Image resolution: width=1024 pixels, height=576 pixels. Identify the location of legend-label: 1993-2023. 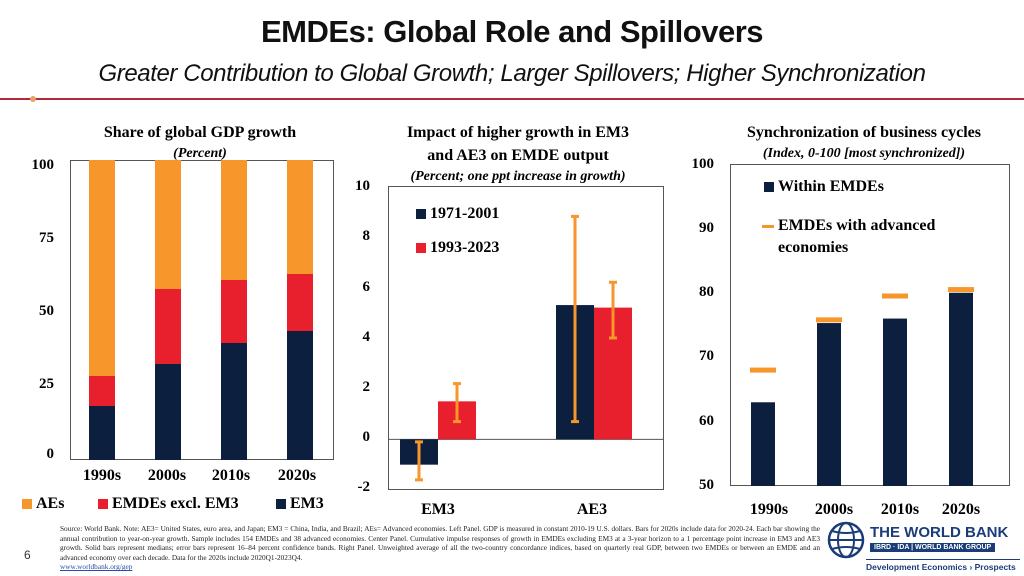
(465, 247).